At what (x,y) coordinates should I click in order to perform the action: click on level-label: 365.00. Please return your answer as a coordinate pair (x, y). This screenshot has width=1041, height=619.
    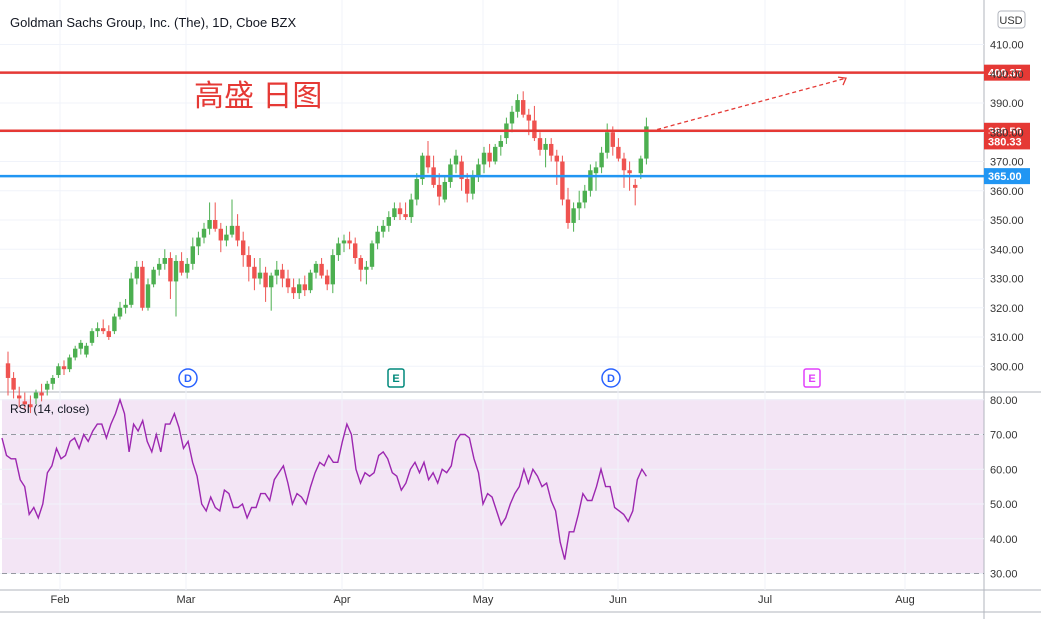
    Looking at the image, I should click on (1007, 176).